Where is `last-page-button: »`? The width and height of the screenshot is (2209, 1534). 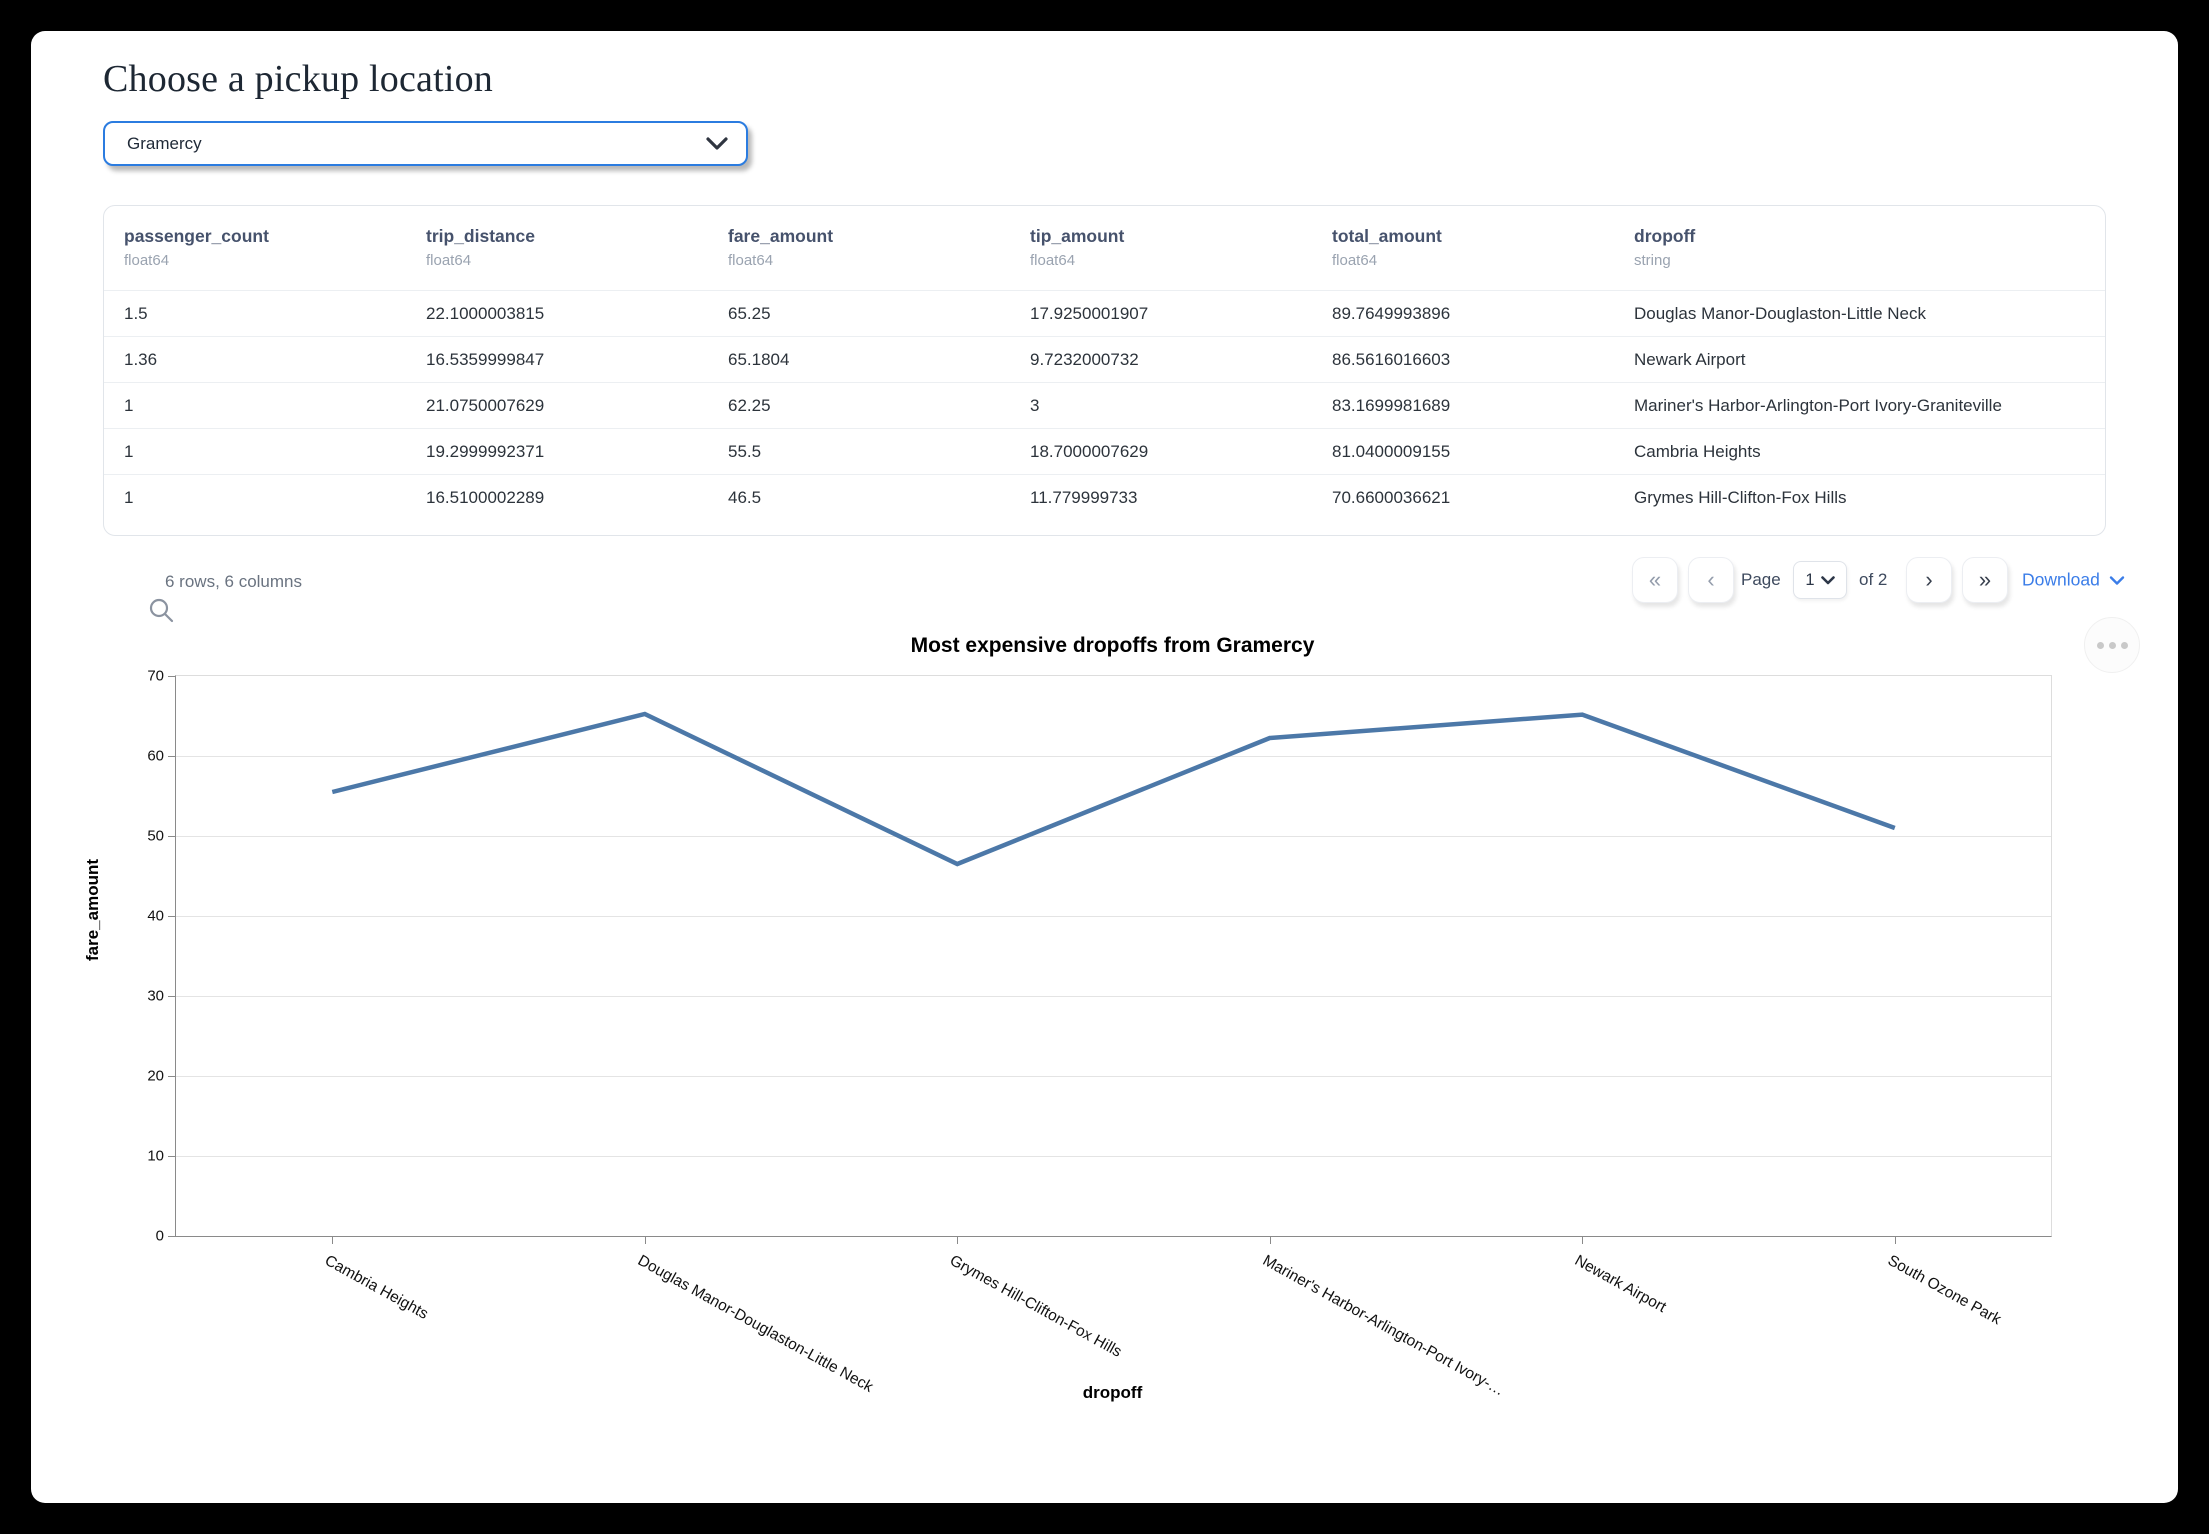
last-page-button: » is located at coordinates (1985, 580).